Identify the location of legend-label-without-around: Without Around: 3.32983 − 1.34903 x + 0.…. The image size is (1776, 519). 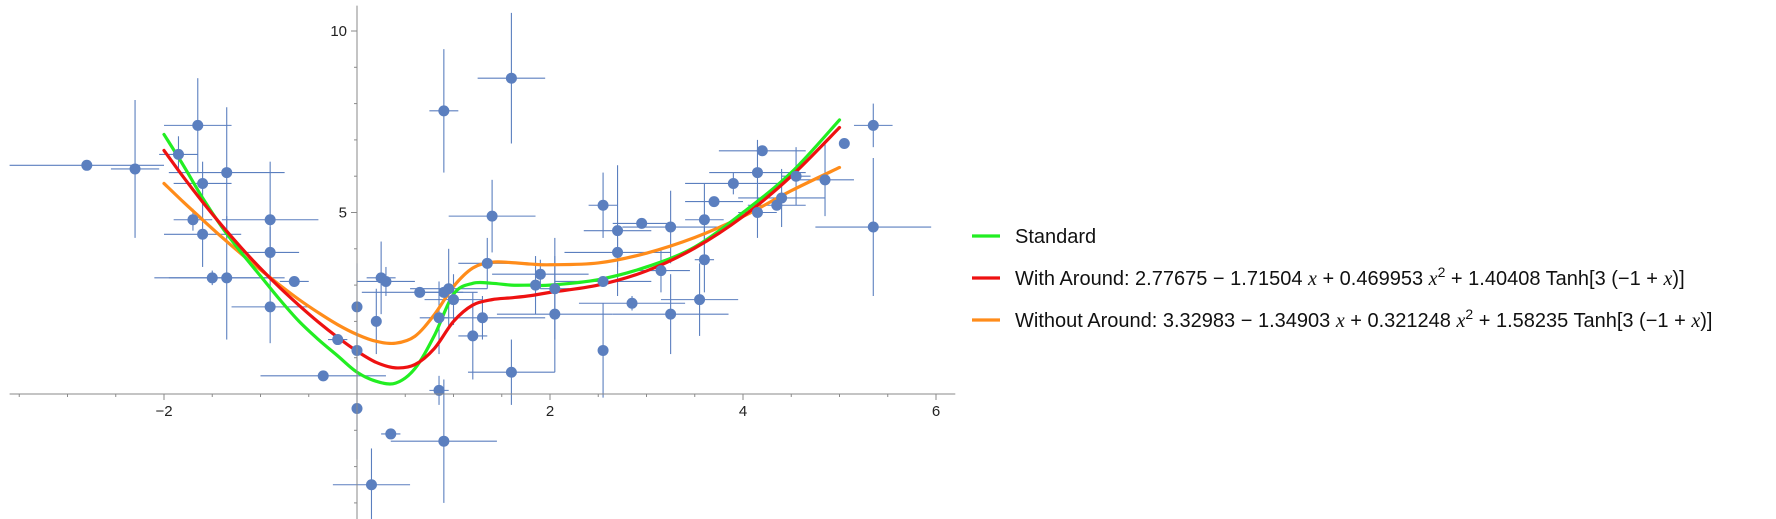
(1363, 319).